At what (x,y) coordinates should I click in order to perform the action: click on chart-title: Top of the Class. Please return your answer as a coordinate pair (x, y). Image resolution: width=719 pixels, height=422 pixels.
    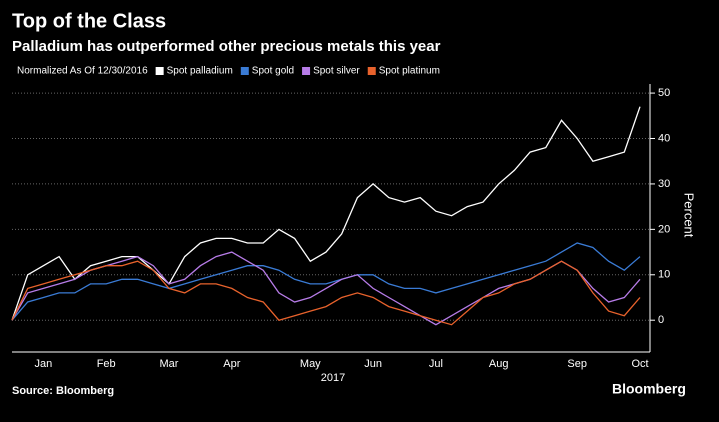
    Looking at the image, I should click on (89, 21).